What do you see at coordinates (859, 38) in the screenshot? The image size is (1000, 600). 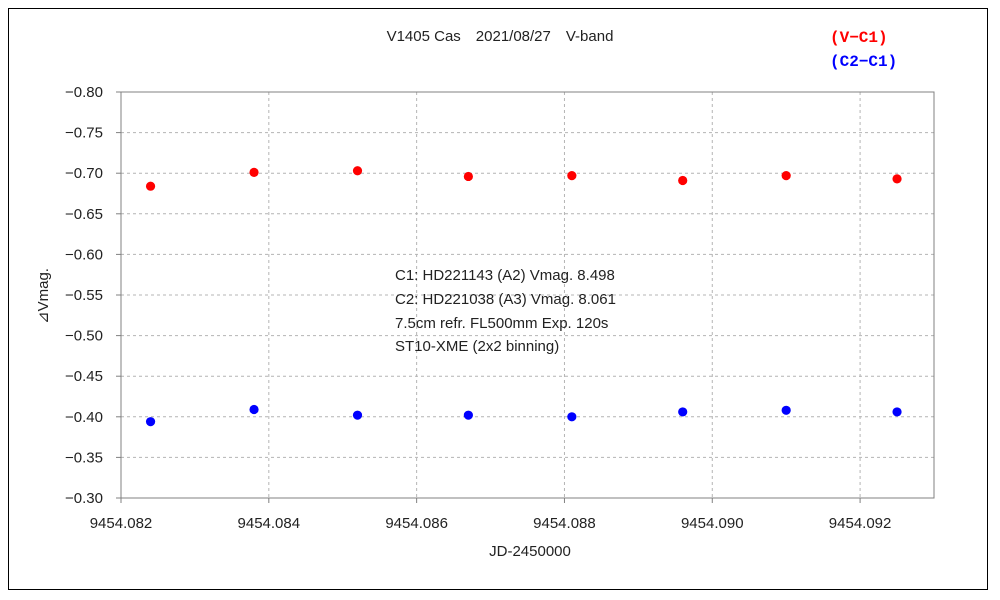 I see `legend-entry-v-c1: (V−C1)` at bounding box center [859, 38].